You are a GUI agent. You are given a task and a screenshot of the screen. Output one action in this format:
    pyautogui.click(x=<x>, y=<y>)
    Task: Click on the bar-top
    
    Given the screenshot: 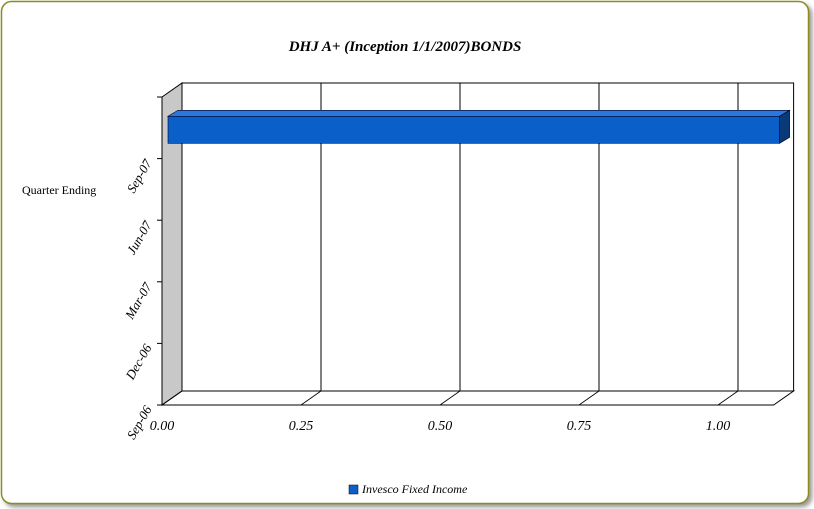 What is the action you would take?
    pyautogui.click(x=478, y=113)
    